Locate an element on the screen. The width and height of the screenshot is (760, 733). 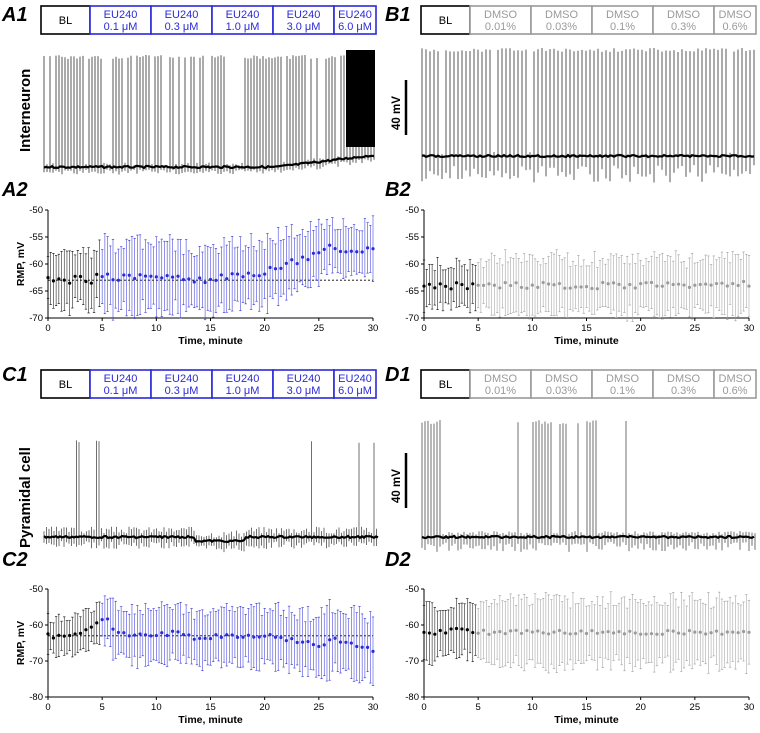
row-label-pyramidal: Pyramidal cell is located at coordinates (25, 497).